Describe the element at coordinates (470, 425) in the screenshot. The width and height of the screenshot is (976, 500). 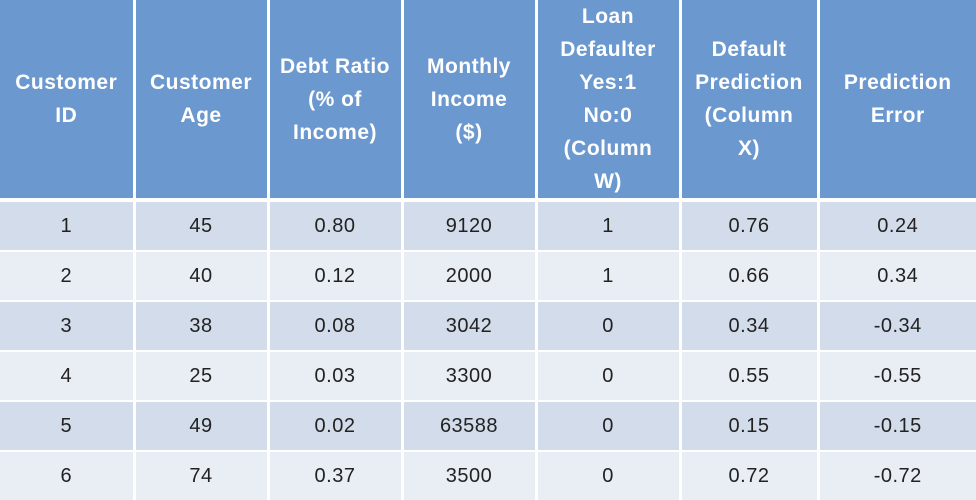
I see `cell-monthly-income: 63588` at that location.